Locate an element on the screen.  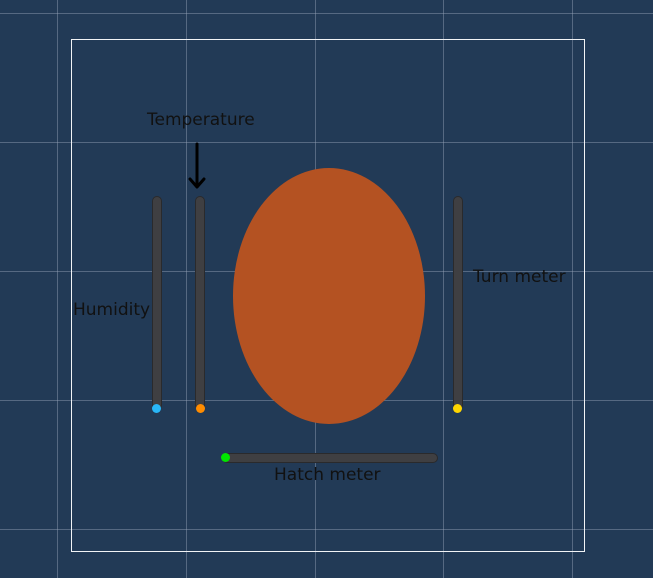
humidity-meter-track is located at coordinates (157, 303).